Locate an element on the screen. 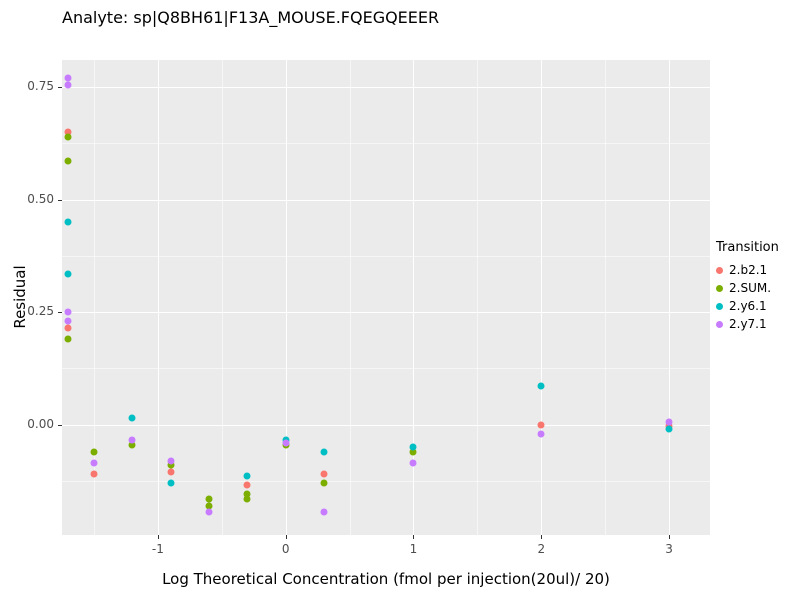 This screenshot has height=600, width=800. legend-entry: 2.y7.1 is located at coordinates (747, 324).